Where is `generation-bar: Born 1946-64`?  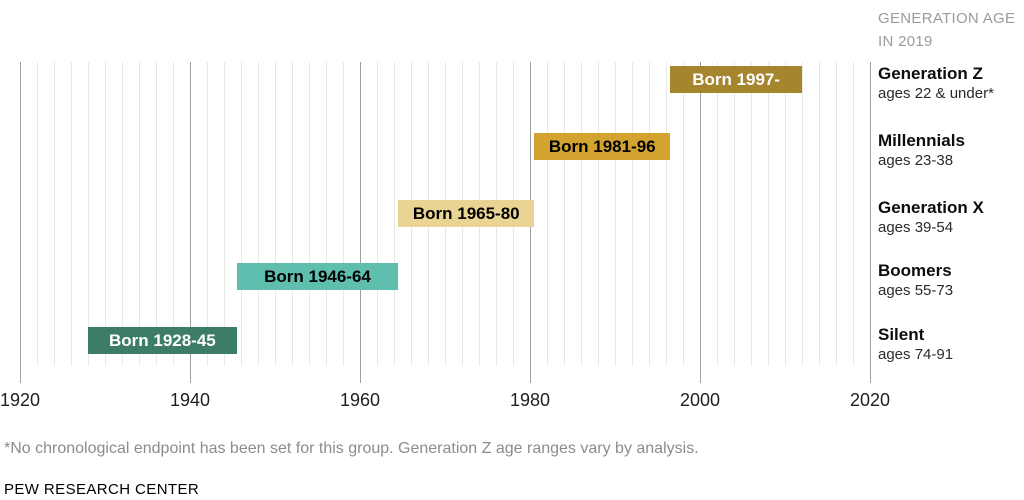
generation-bar: Born 1946-64 is located at coordinates (317, 276).